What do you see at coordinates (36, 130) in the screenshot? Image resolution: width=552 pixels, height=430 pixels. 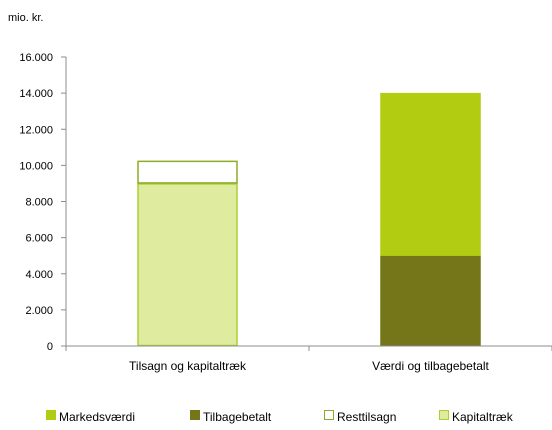 I see `y-tick-label: 12.000` at bounding box center [36, 130].